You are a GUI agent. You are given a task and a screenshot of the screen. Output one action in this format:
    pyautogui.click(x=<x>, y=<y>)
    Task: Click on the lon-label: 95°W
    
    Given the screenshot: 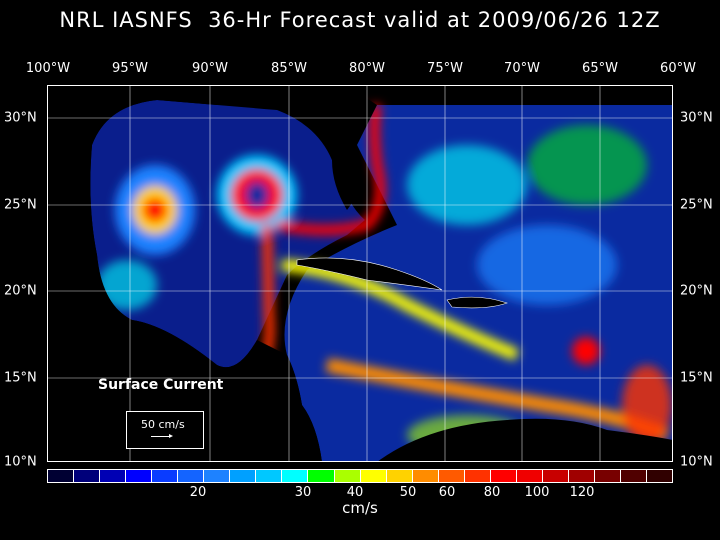 What is the action you would take?
    pyautogui.click(x=130, y=68)
    